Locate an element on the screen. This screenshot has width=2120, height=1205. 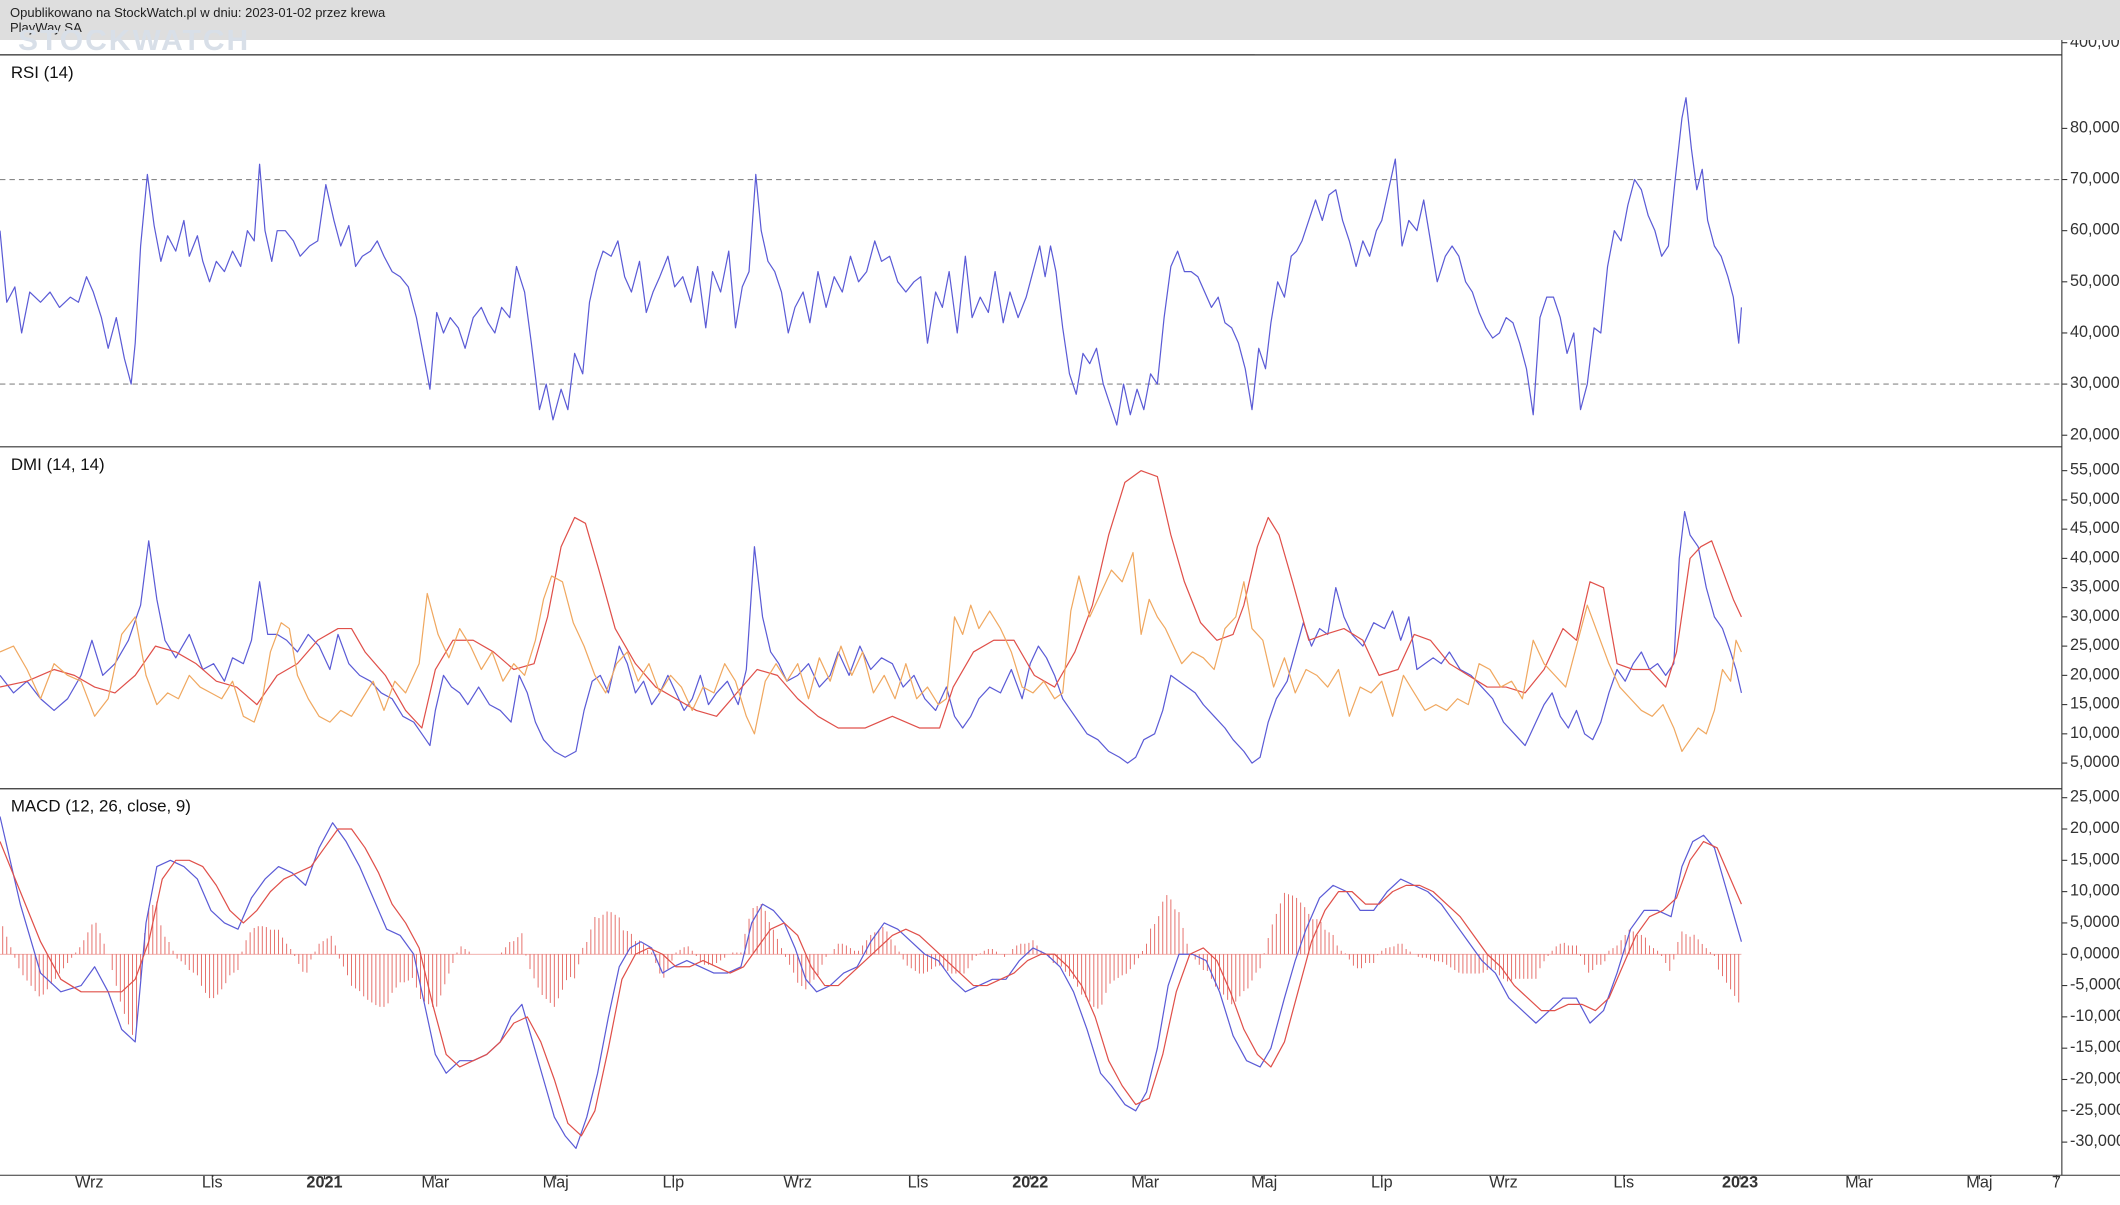
dmi-y-tick-label: 5,0000 is located at coordinates (2095, 762).